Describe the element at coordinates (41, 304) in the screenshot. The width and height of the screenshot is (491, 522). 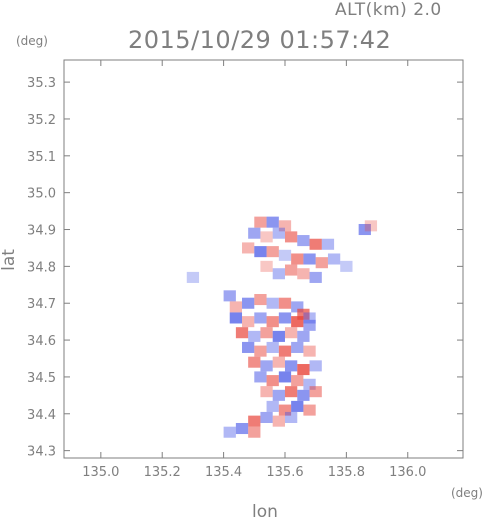
I see `y-tick-label: 34.7` at that location.